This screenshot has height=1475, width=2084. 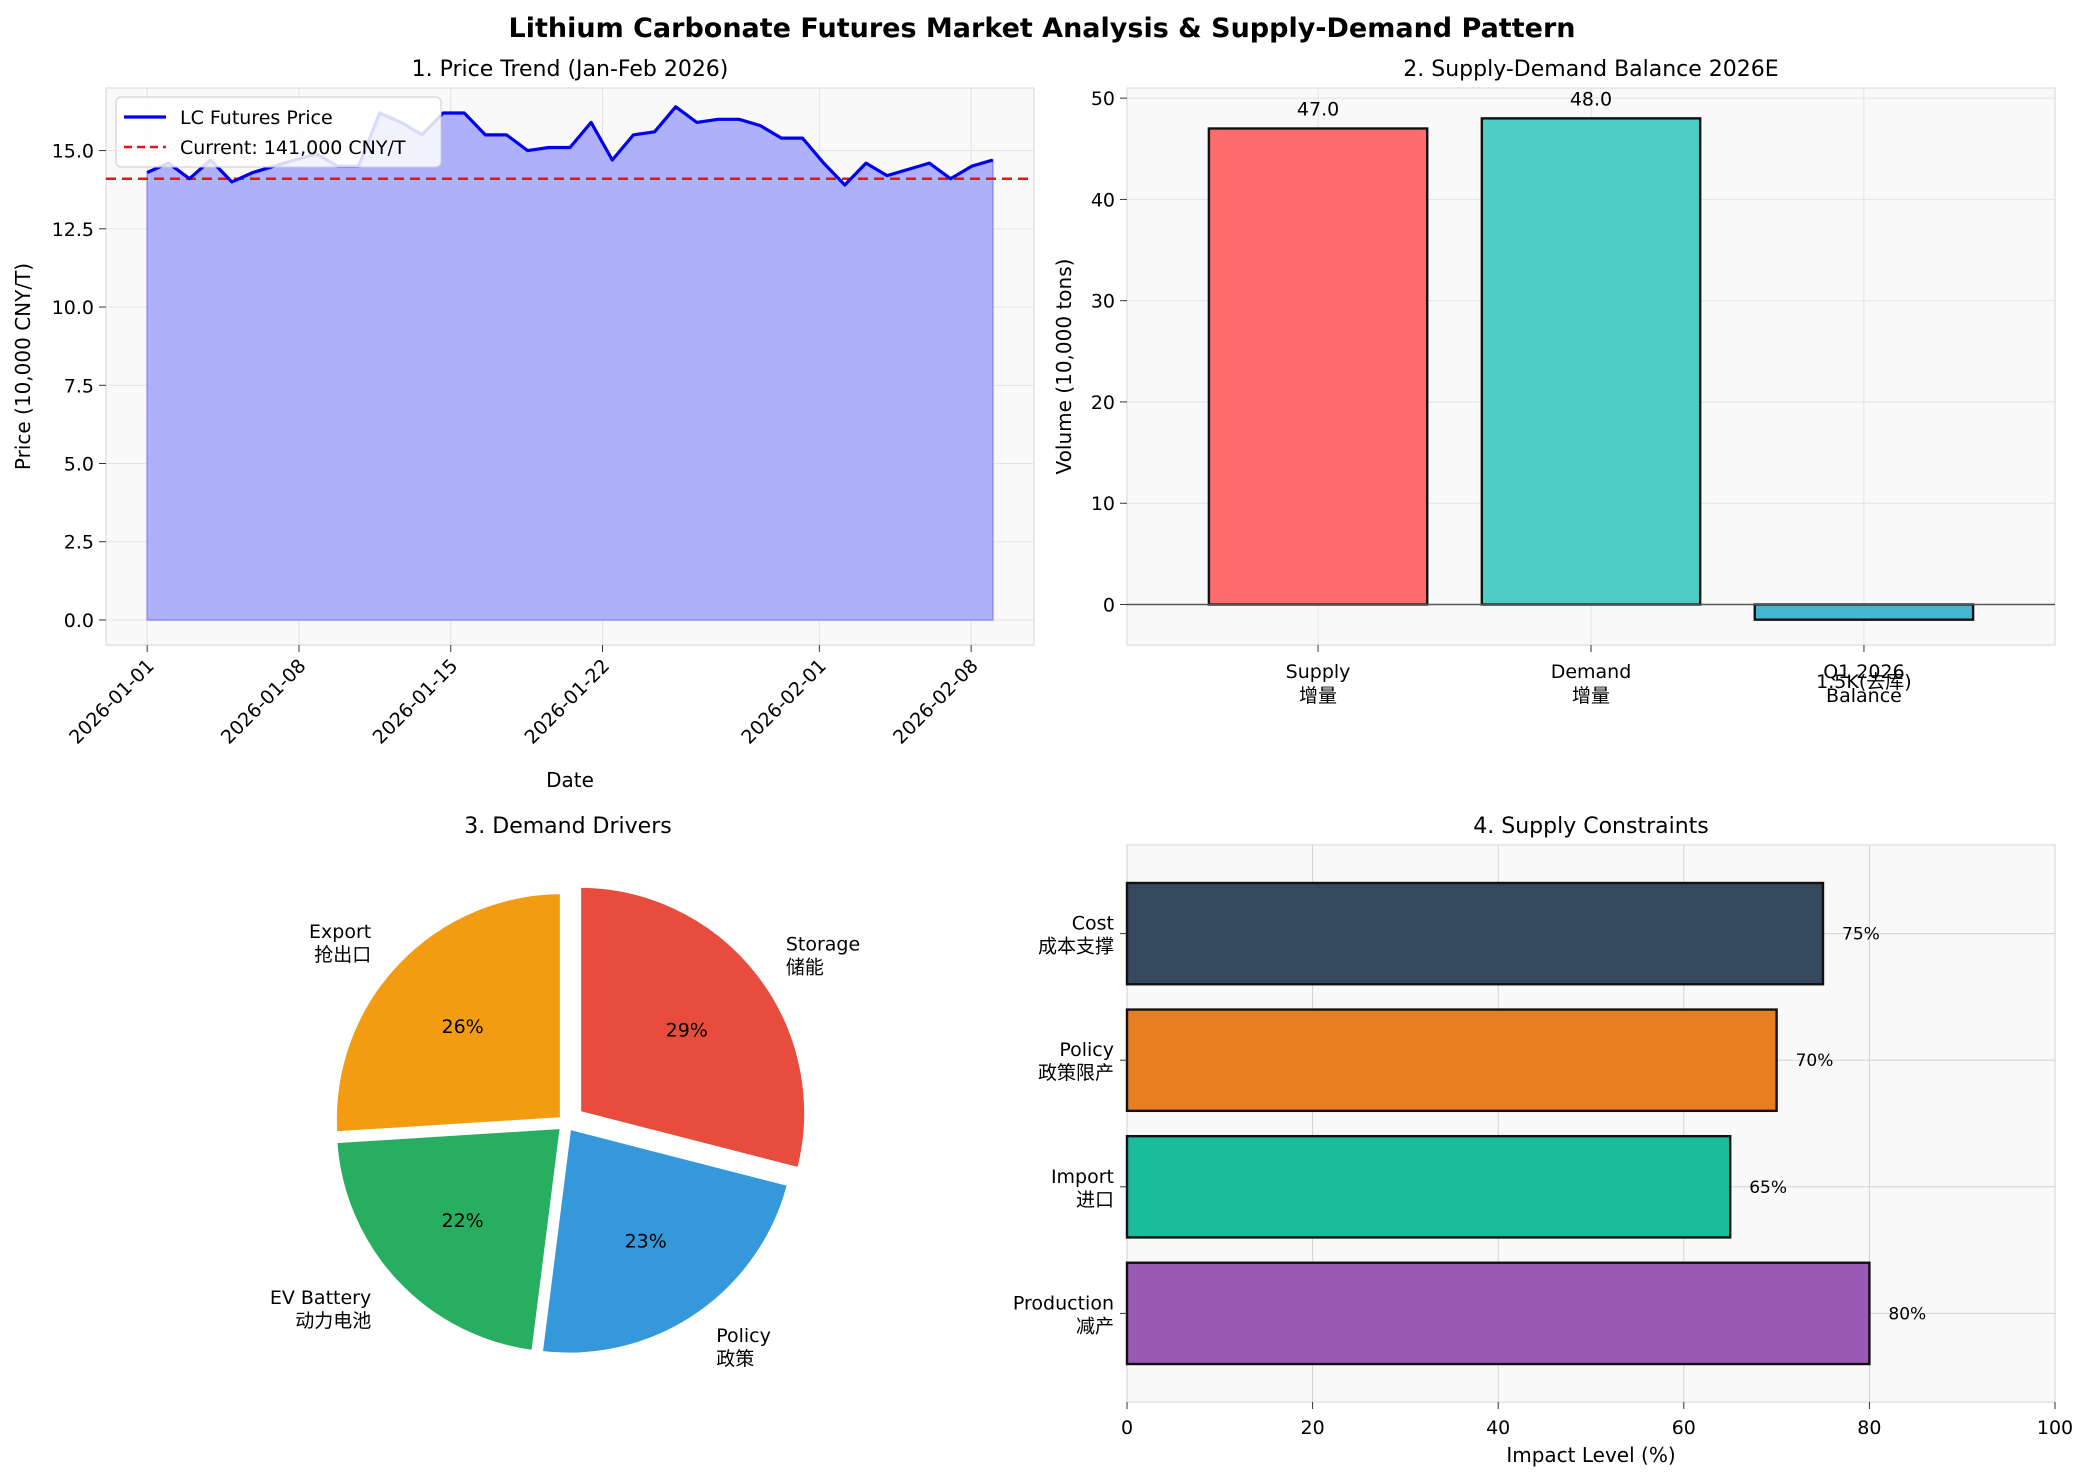 I want to click on x-tick-label: 2026-01-15, so click(x=416, y=702).